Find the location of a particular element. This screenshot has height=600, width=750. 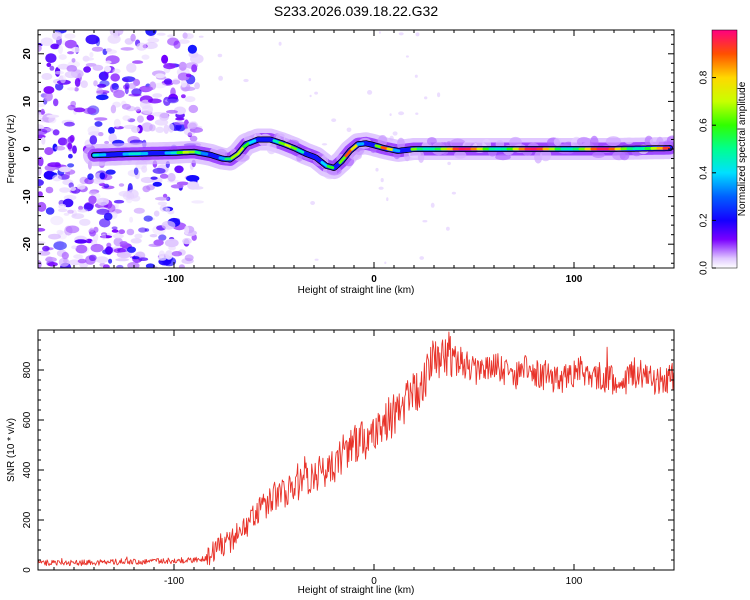

spec-ytick-label: 10 is located at coordinates (27, 101).